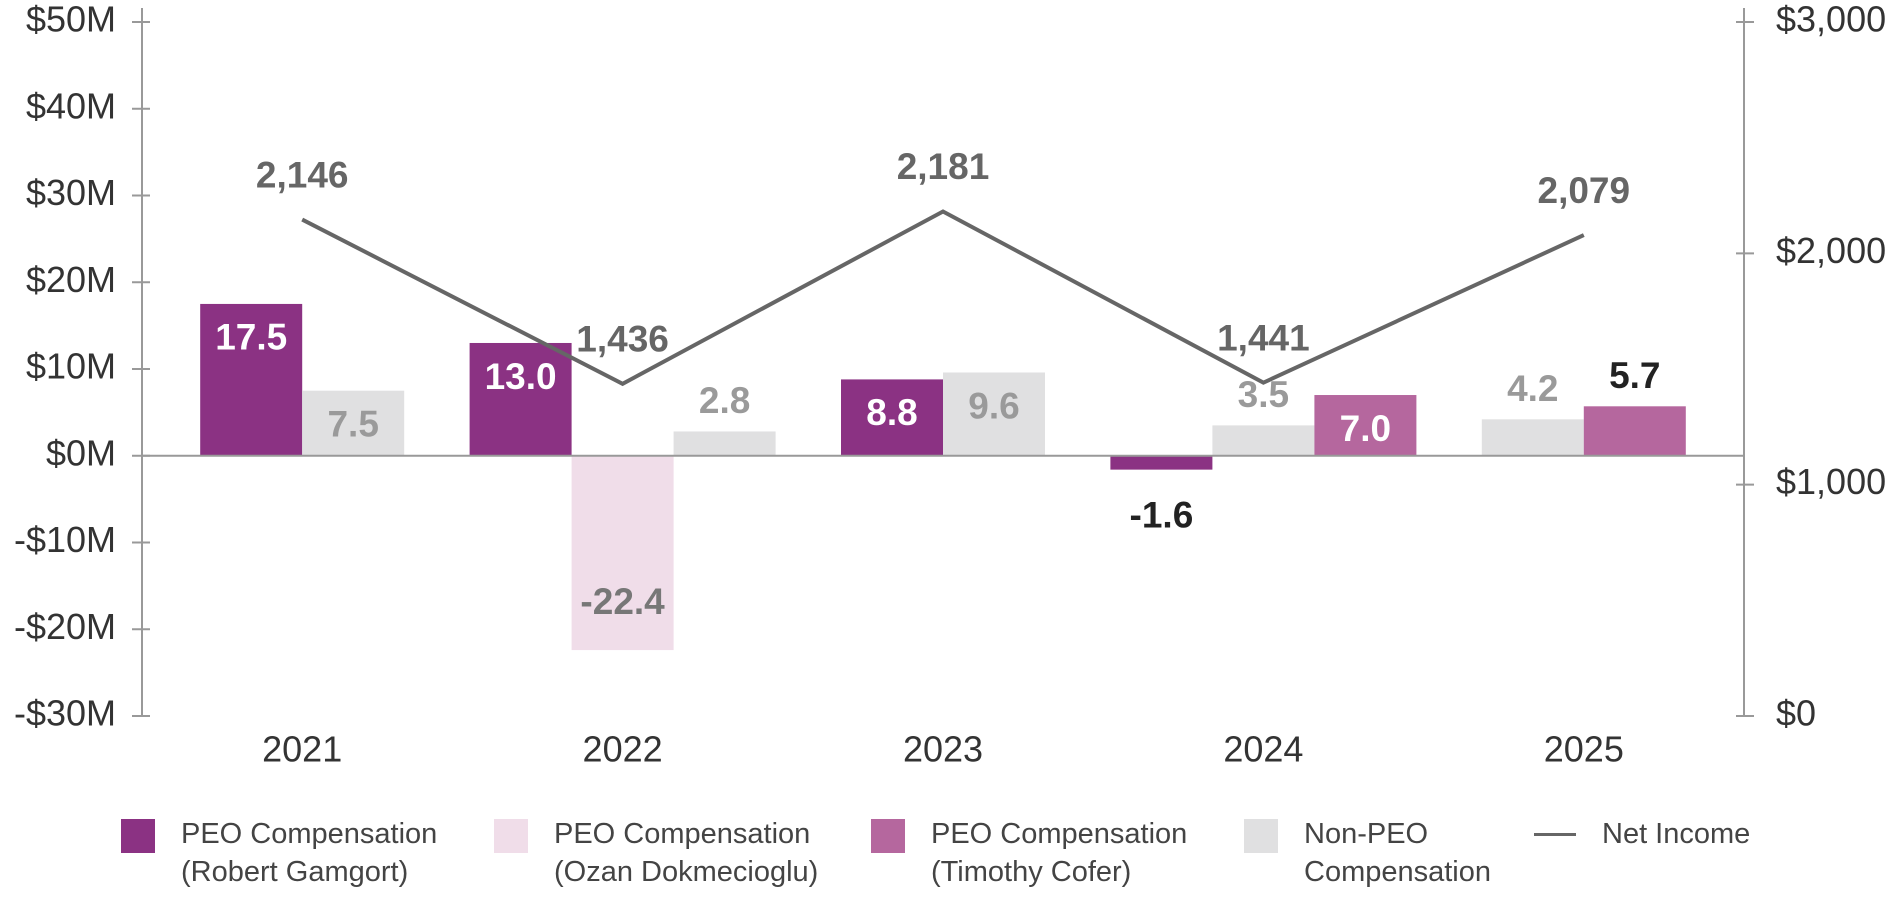 This screenshot has width=1897, height=899. What do you see at coordinates (71, 192) in the screenshot?
I see `y-tick-label: $30M` at bounding box center [71, 192].